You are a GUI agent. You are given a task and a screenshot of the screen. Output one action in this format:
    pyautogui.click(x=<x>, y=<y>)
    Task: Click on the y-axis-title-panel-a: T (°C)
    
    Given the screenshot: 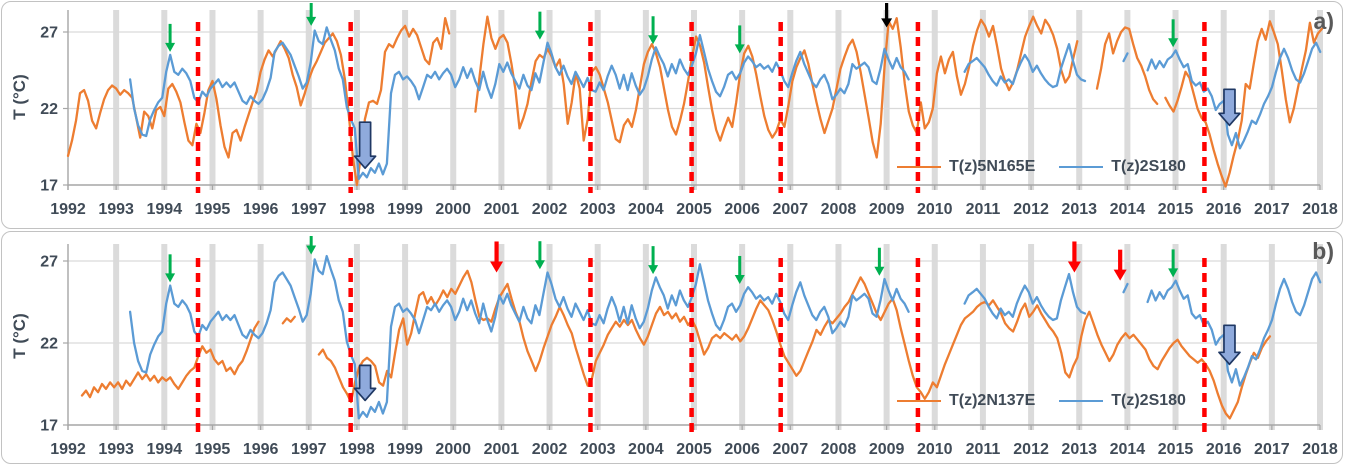 What is the action you would take?
    pyautogui.click(x=20, y=97)
    